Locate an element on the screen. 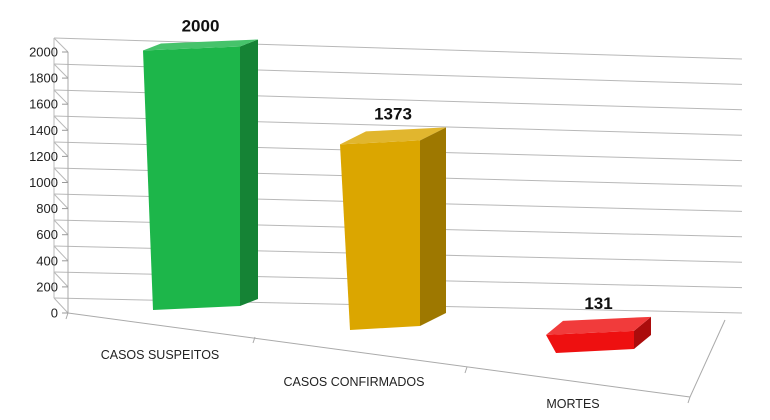  x-category-label: CASOS SUSPEITOS is located at coordinates (160, 355).